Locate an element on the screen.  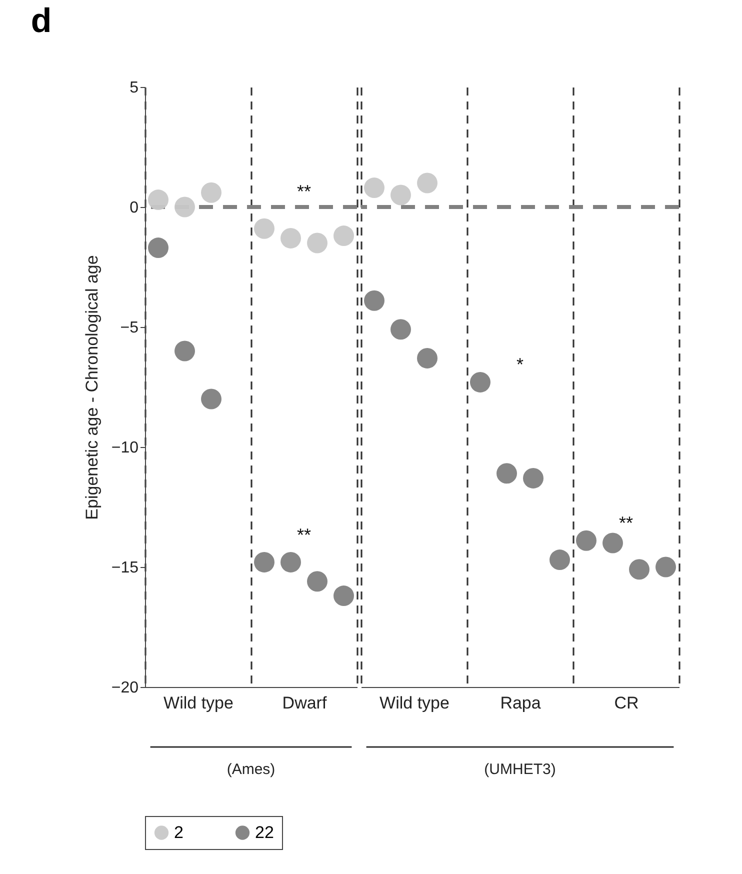
legend-label: 2 is located at coordinates (179, 832).